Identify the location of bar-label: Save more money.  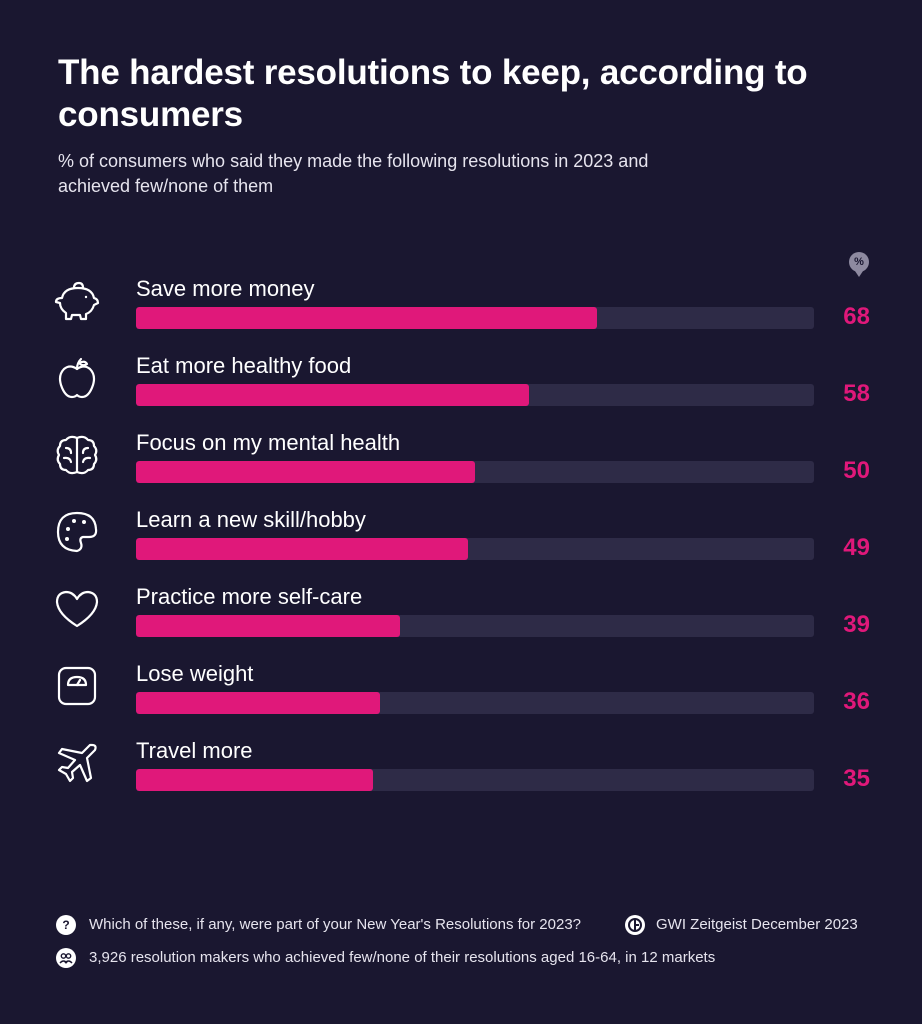
(225, 288).